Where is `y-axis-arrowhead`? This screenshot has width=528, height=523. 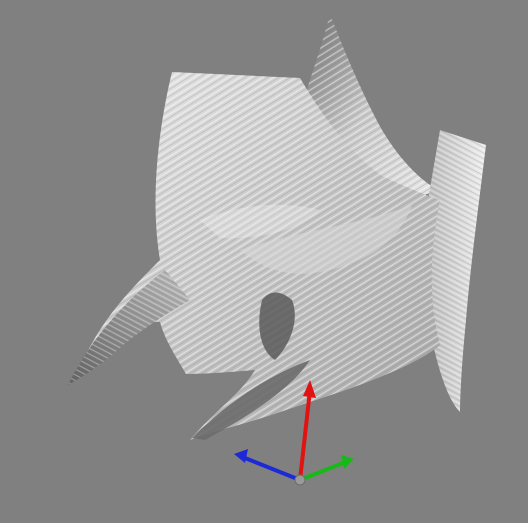
y-axis-arrowhead is located at coordinates (309, 389).